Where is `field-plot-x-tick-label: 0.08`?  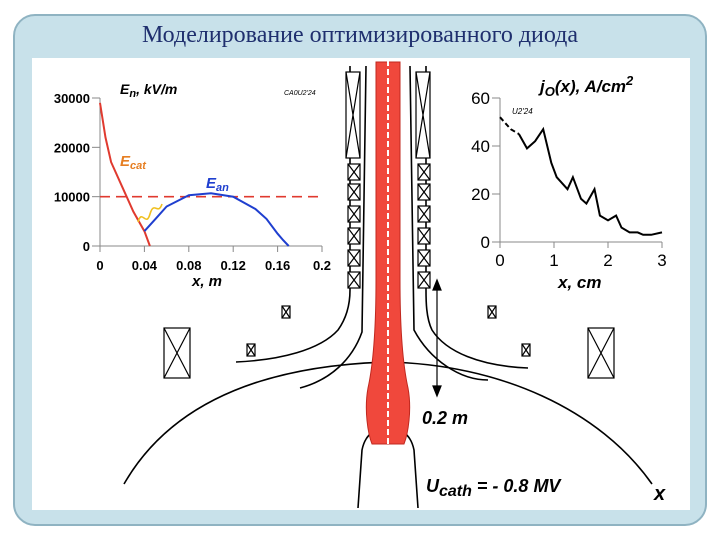 field-plot-x-tick-label: 0.08 is located at coordinates (188, 265).